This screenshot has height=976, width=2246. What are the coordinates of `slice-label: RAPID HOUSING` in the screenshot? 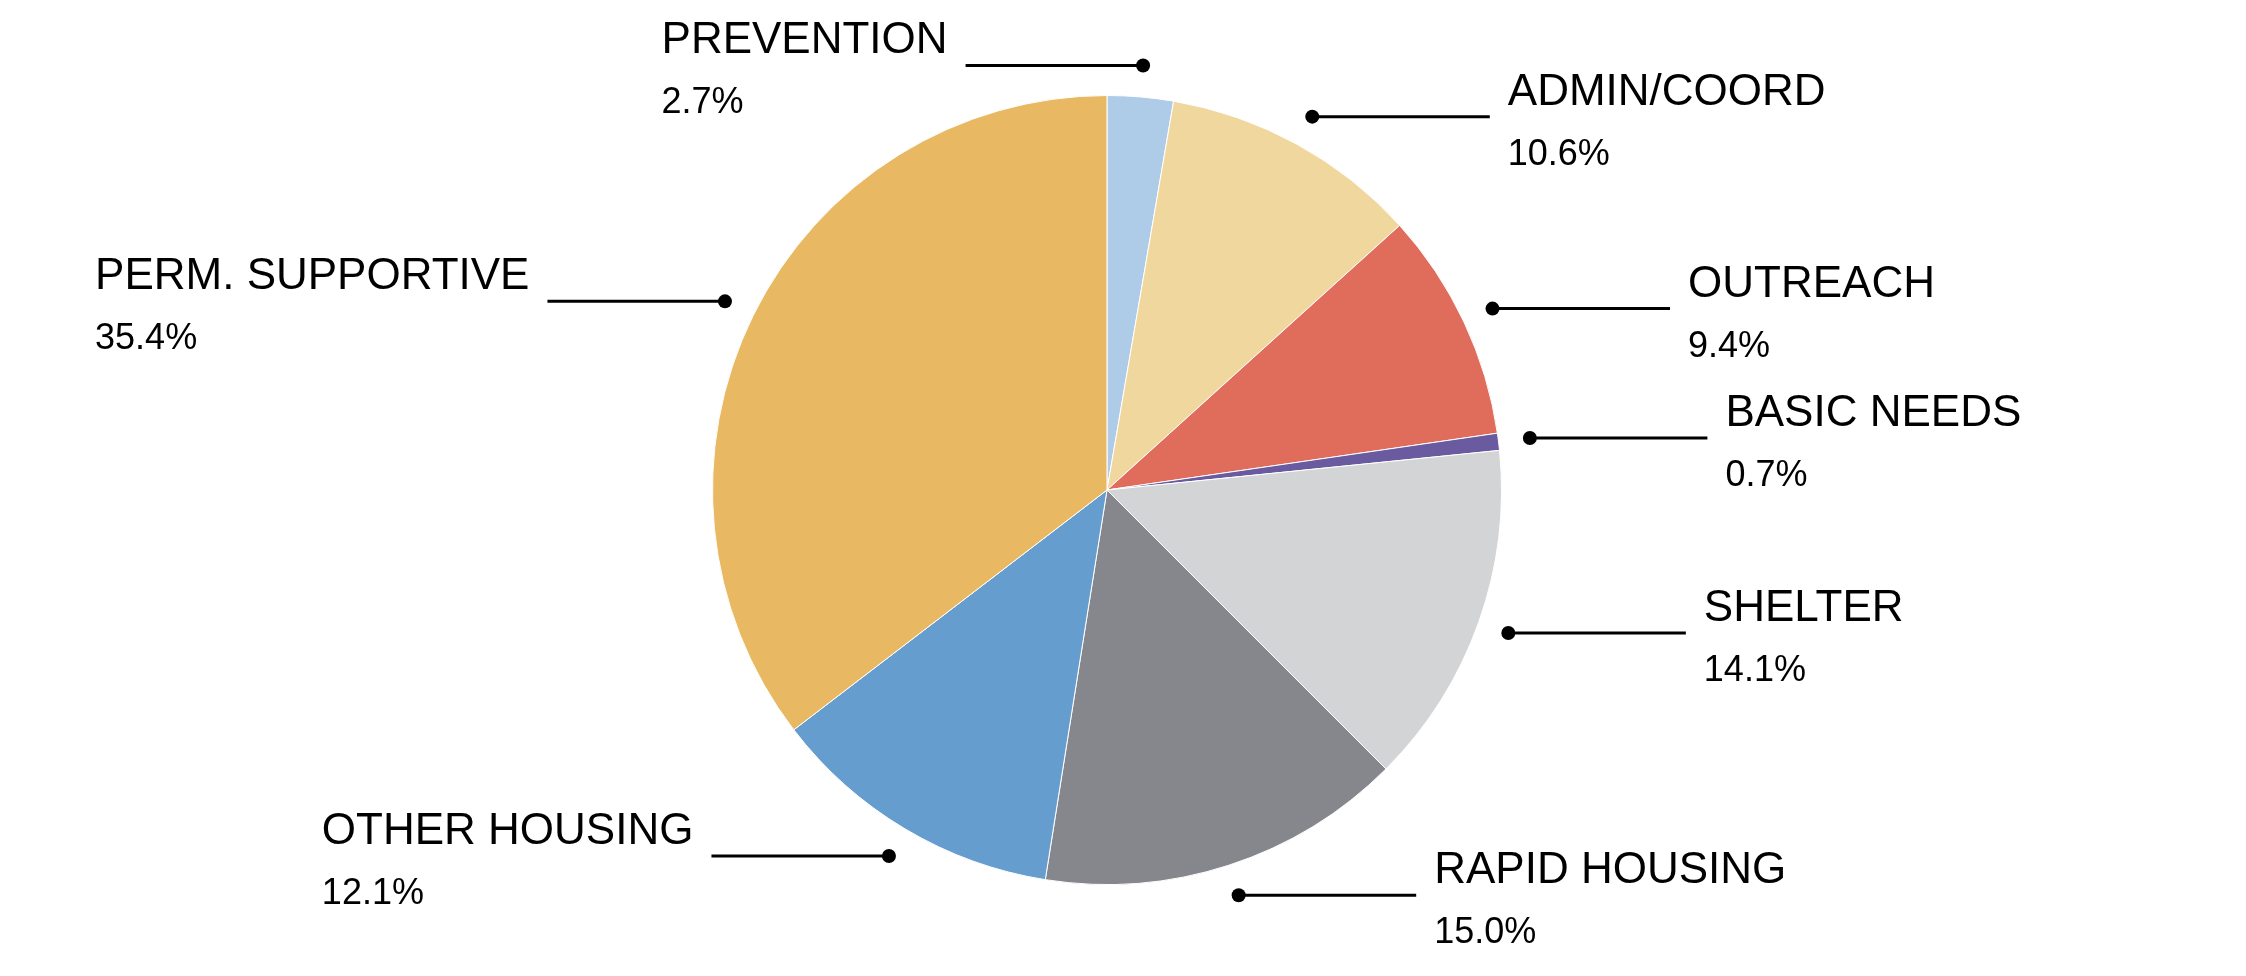 It's located at (1610, 868).